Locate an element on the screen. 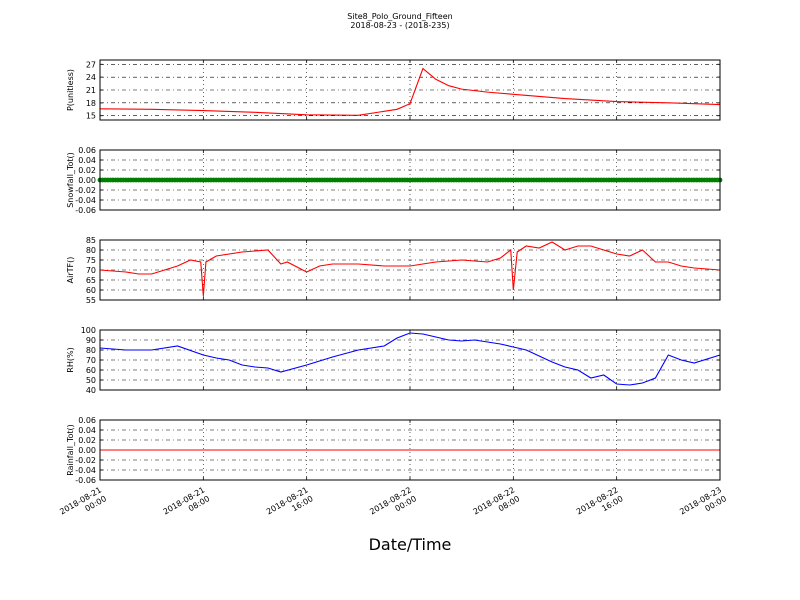 Image resolution: width=800 pixels, height=600 pixels. y-tick-label: 24 is located at coordinates (91, 77).